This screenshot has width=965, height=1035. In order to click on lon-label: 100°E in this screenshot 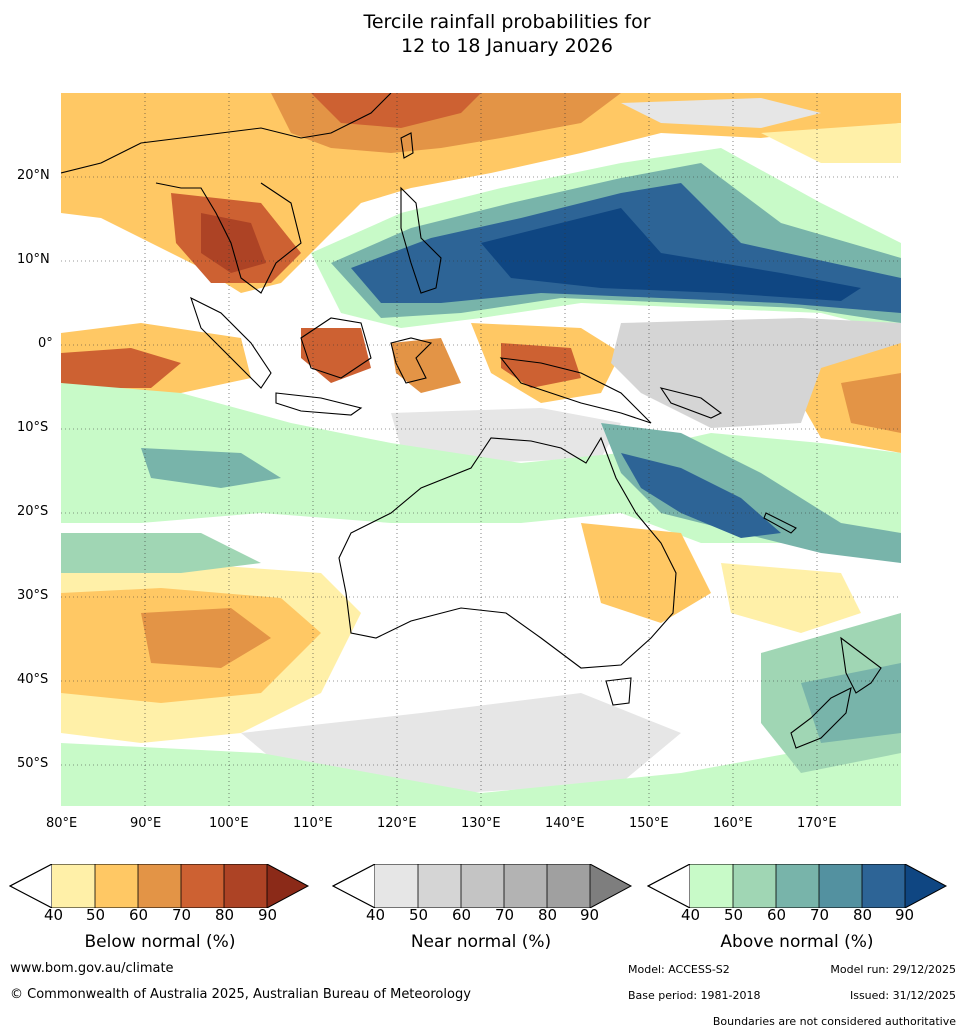, I will do `click(229, 823)`.